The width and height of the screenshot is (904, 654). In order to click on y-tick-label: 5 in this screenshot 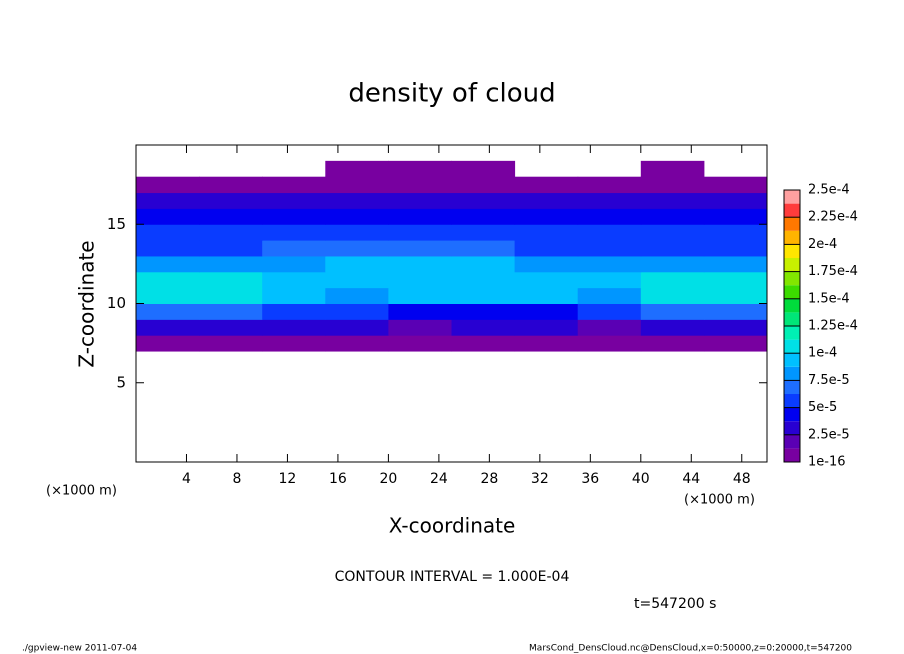, I will do `click(121, 382)`.